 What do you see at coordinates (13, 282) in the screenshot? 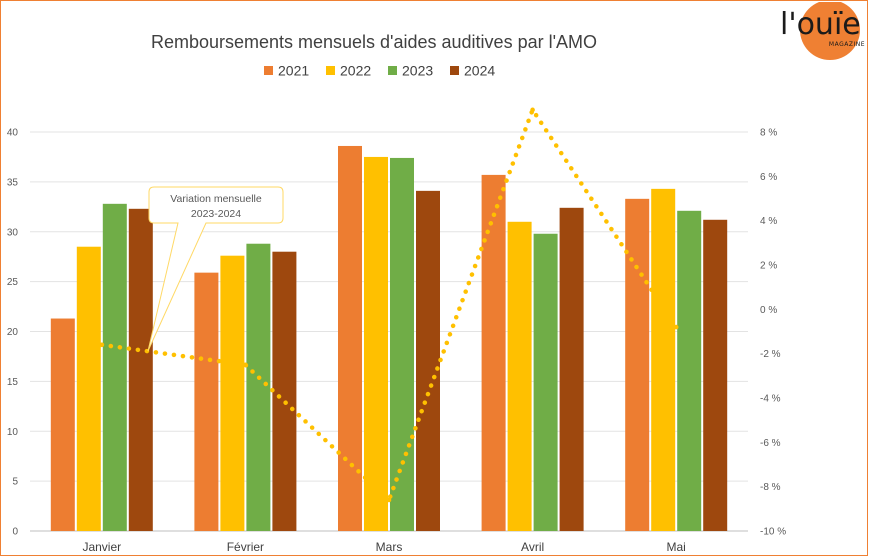
I see `y-tick-left: 25` at bounding box center [13, 282].